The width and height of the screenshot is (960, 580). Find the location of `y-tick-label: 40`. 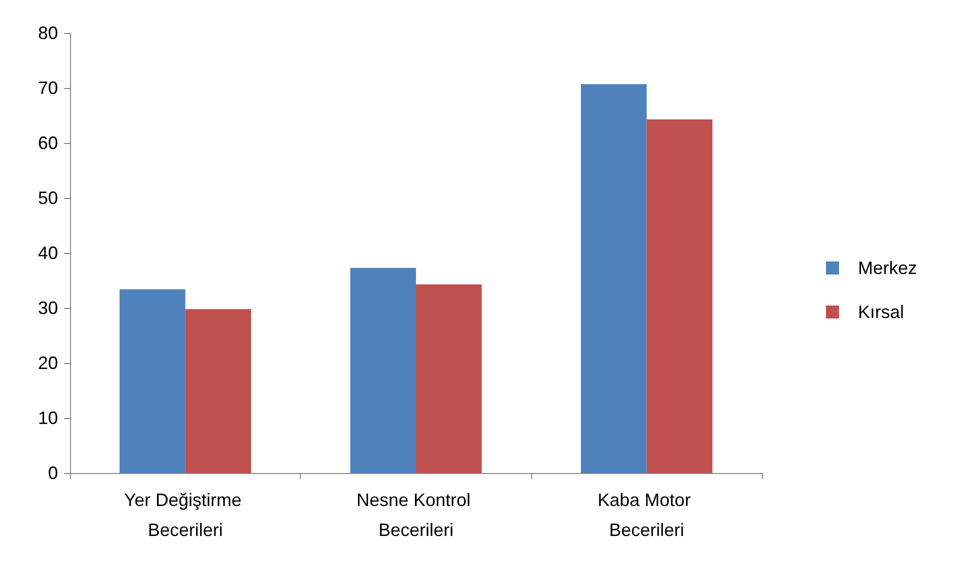

y-tick-label: 40 is located at coordinates (48, 253).